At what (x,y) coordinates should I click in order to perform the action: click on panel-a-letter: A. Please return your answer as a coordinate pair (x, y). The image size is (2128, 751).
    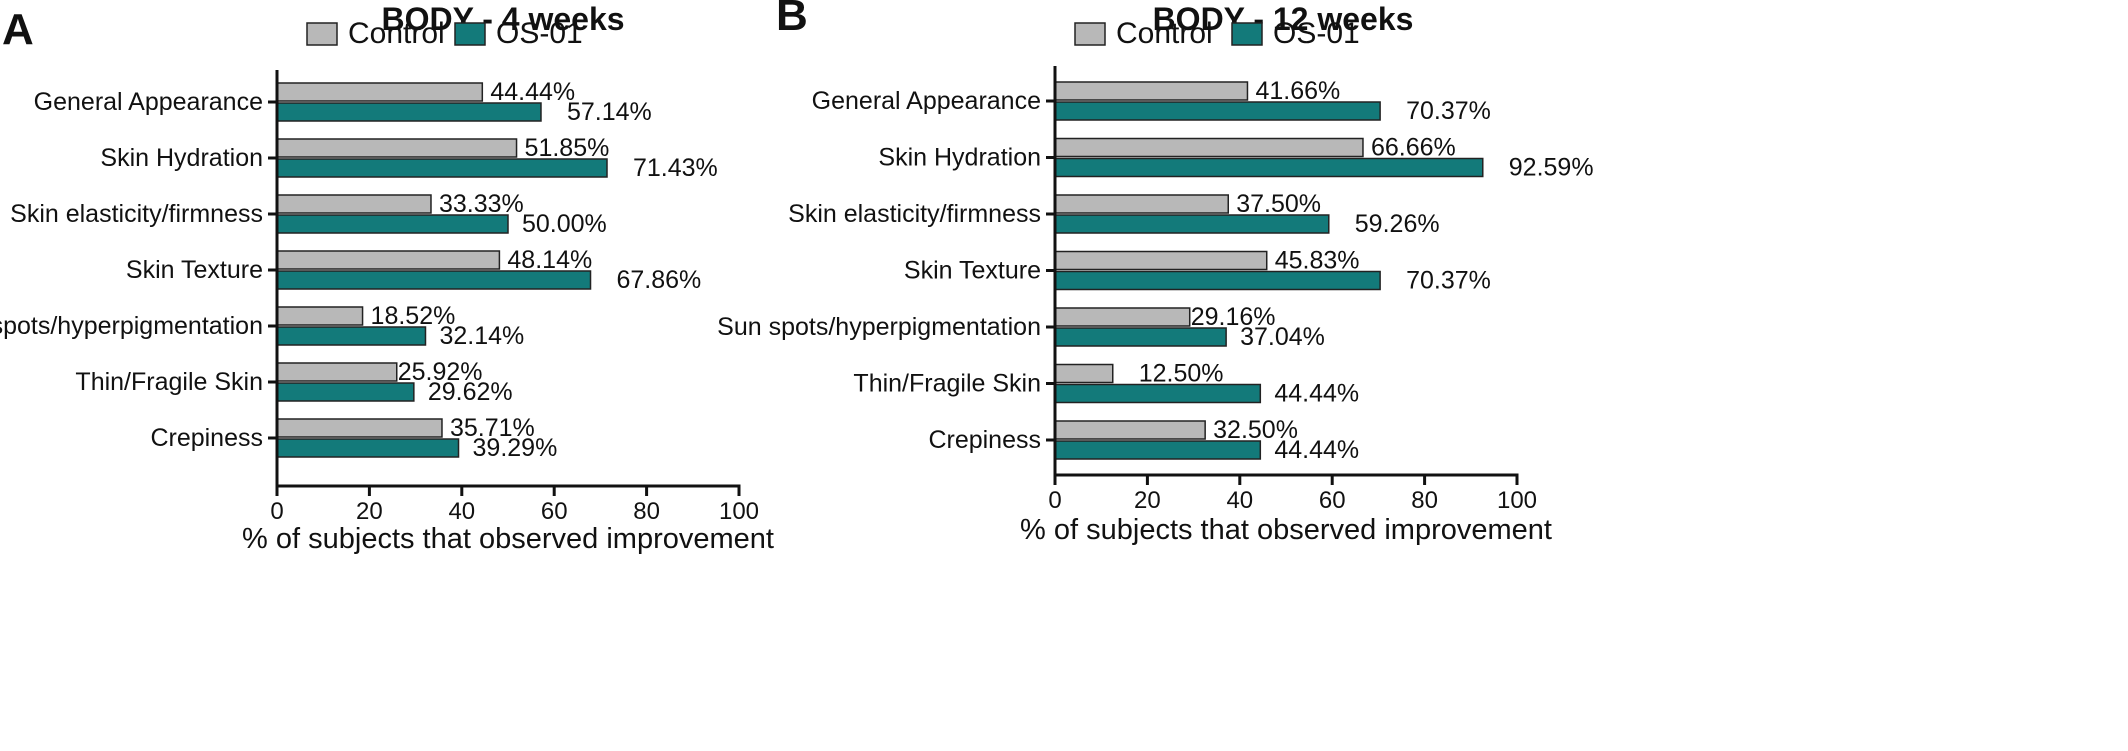
    Looking at the image, I should click on (18, 29).